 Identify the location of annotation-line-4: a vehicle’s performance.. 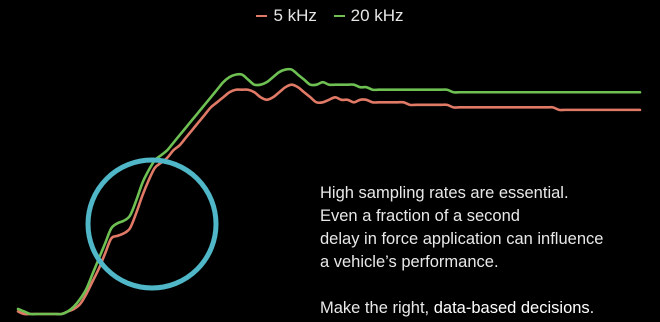
(409, 262).